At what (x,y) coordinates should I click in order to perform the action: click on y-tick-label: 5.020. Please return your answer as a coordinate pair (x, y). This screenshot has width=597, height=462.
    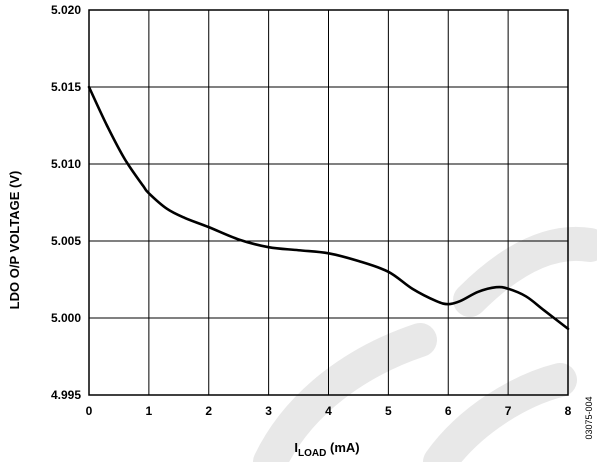
    Looking at the image, I should click on (66, 10).